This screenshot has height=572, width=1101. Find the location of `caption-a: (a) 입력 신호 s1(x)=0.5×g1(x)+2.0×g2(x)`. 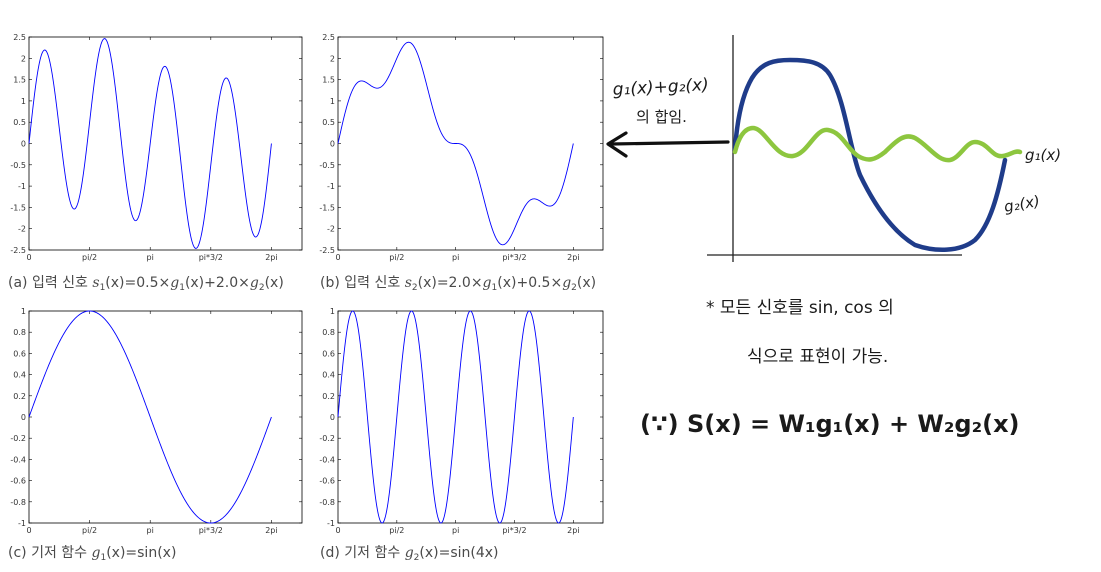

caption-a: (a) 입력 신호 s1(x)=0.5×g1(x)+2.0×g2(x) is located at coordinates (146, 284).